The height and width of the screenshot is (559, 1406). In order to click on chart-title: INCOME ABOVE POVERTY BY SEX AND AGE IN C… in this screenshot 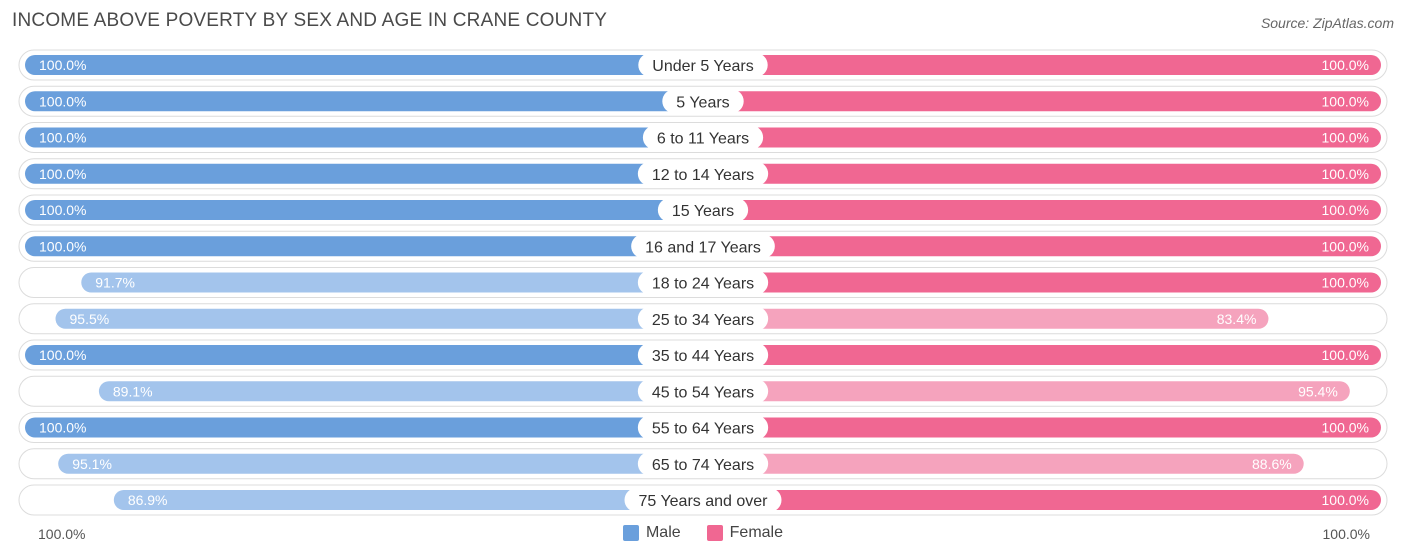, I will do `click(310, 20)`.